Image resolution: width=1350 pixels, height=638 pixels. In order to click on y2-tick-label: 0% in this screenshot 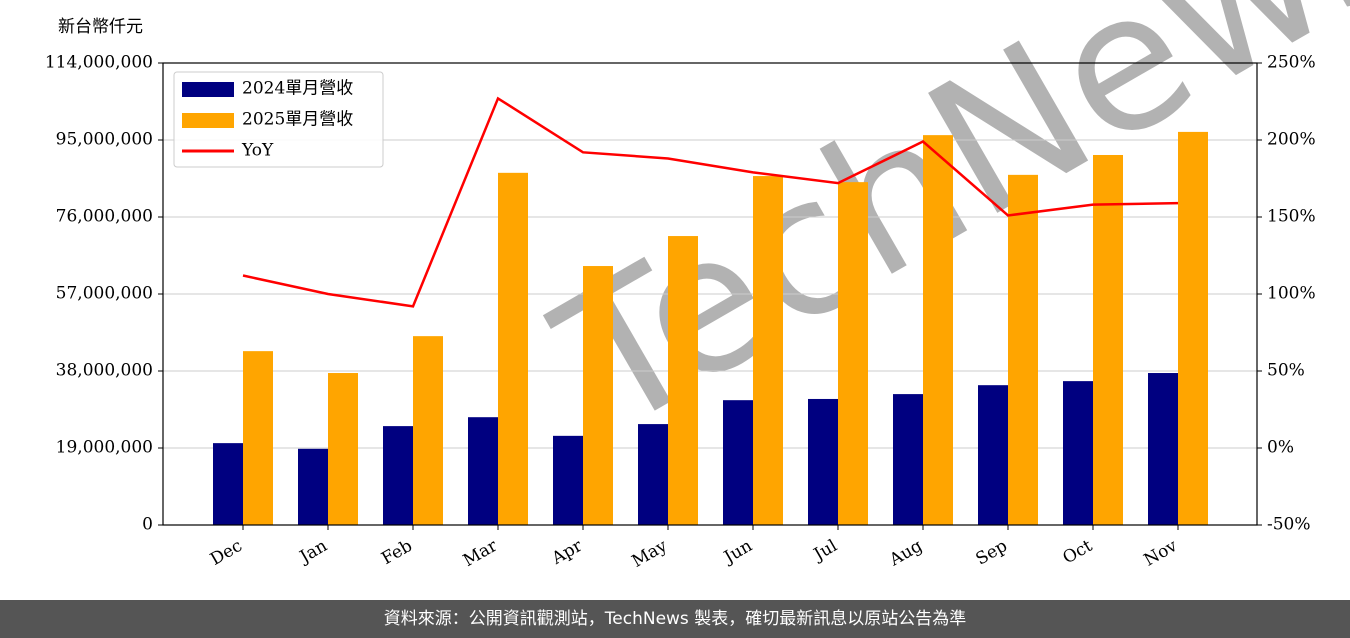, I will do `click(1280, 448)`.